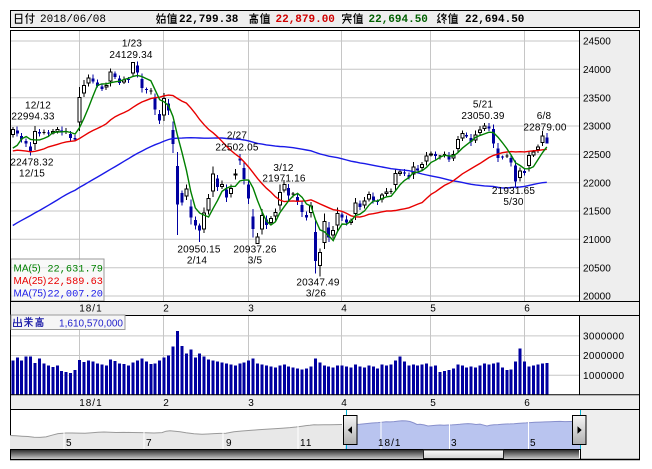 This screenshot has height=469, width=652. I want to click on svg-text: 24500, so click(597, 42).